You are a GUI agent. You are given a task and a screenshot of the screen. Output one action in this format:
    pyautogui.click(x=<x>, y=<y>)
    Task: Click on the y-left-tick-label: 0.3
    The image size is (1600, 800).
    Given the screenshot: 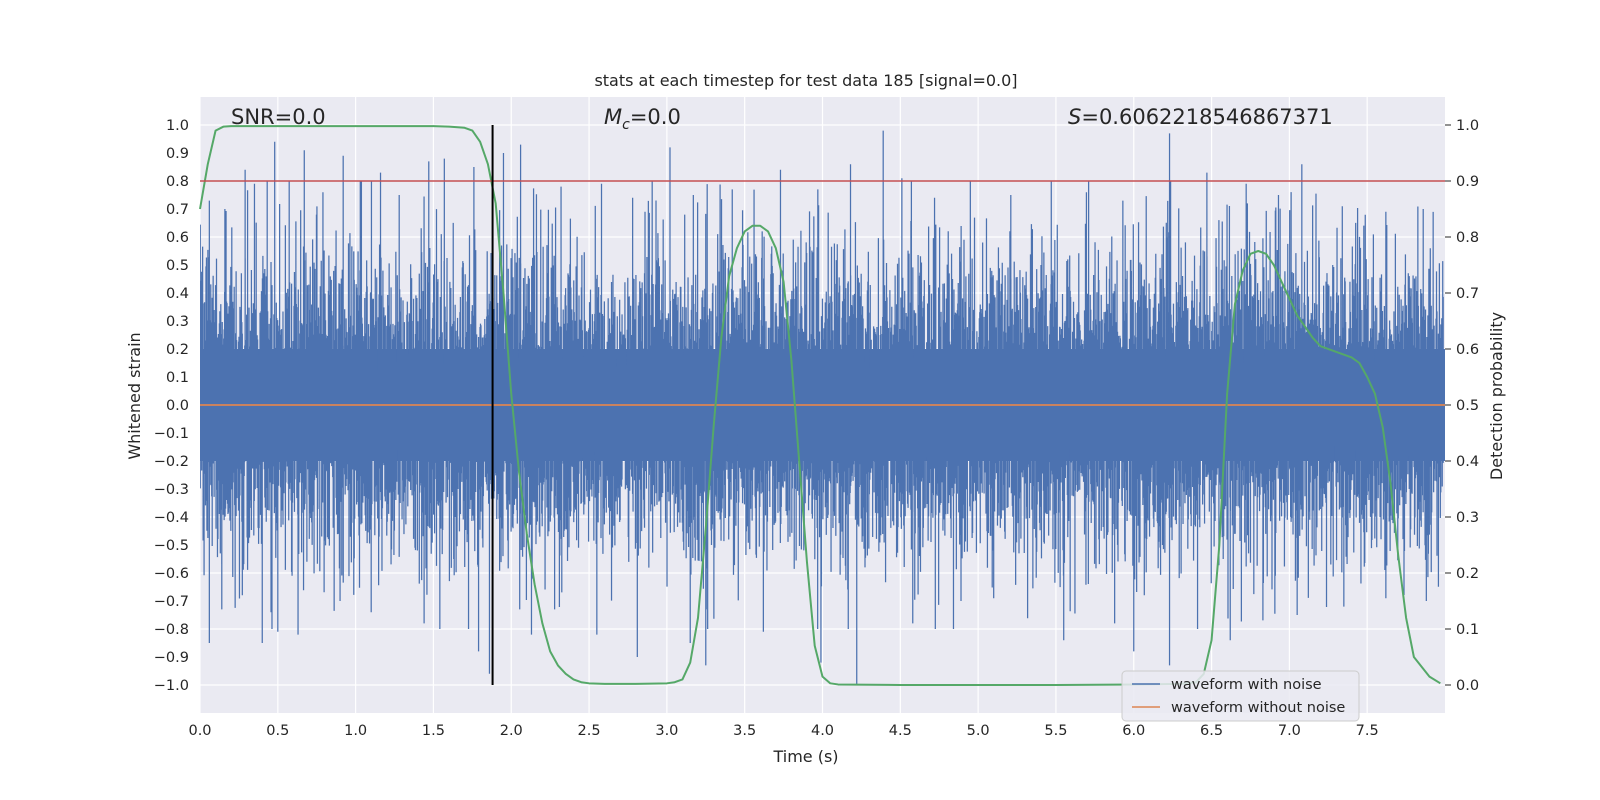 What is the action you would take?
    pyautogui.click(x=177, y=322)
    